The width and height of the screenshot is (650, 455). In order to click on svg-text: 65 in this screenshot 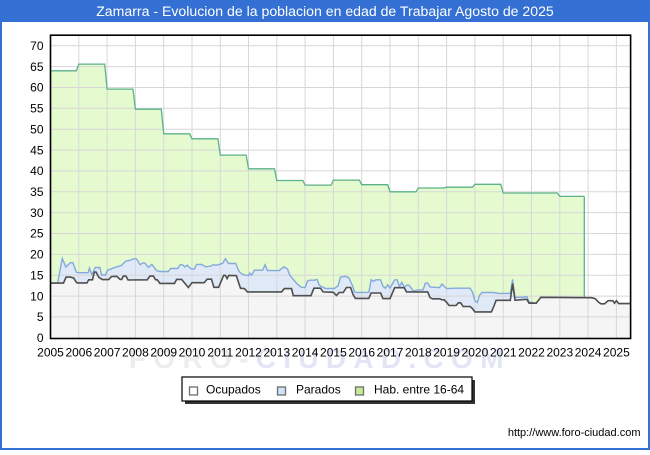, I will do `click(37, 67)`.